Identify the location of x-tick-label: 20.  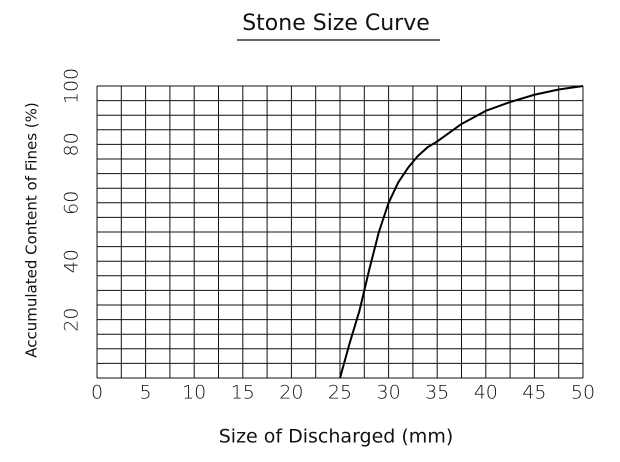
(291, 393).